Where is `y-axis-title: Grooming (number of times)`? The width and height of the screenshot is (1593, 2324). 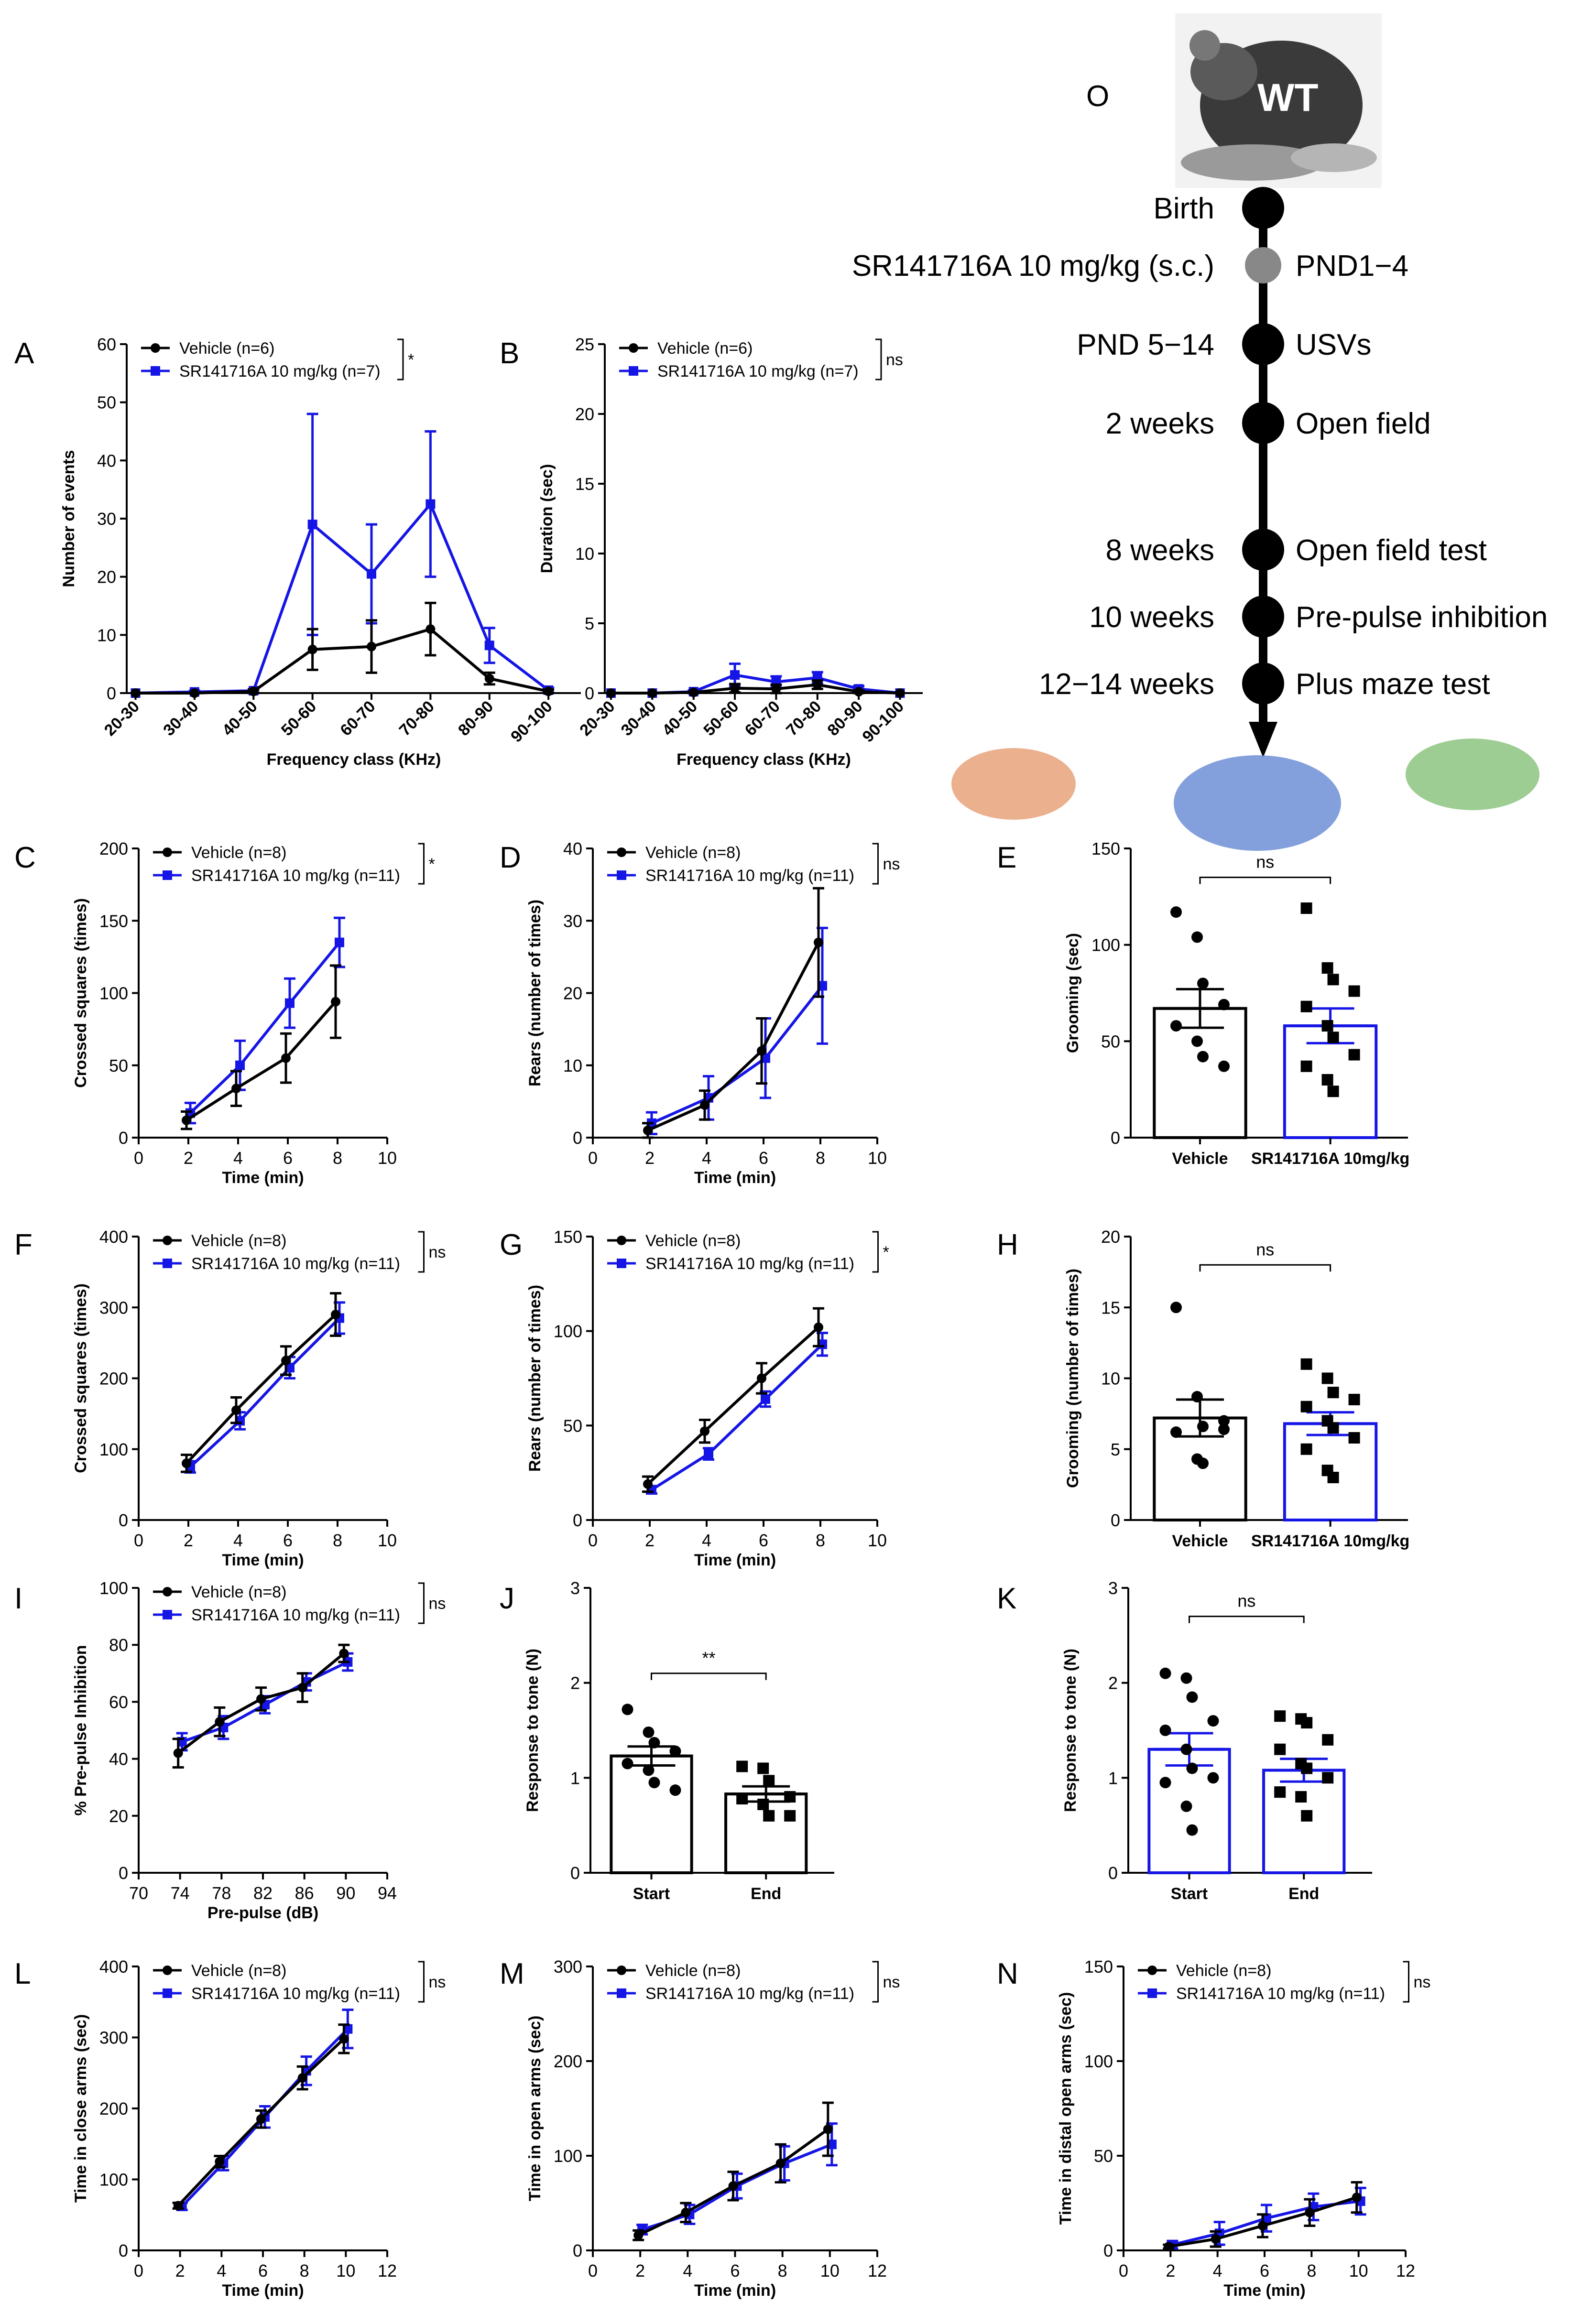
y-axis-title: Grooming (number of times) is located at coordinates (1073, 1378).